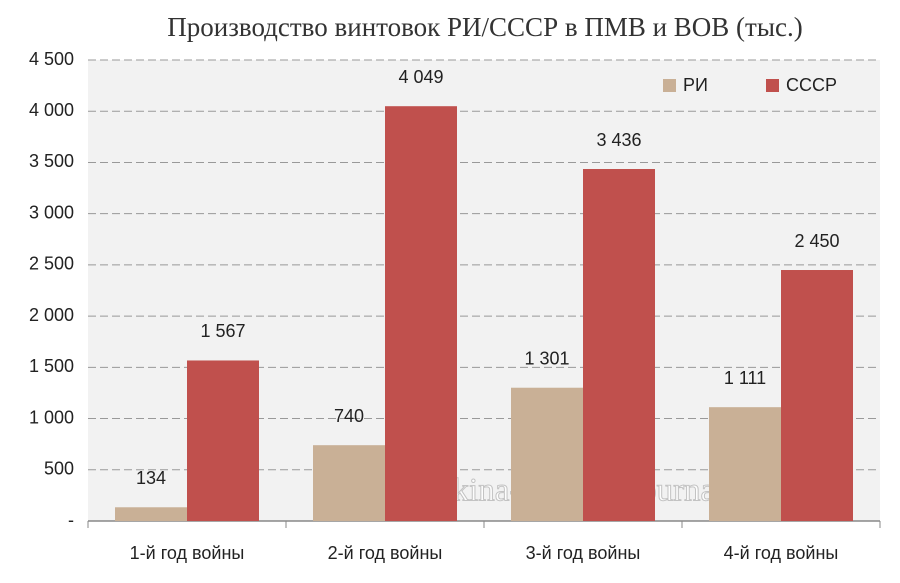  I want to click on y-tick-label: -, so click(71, 520).